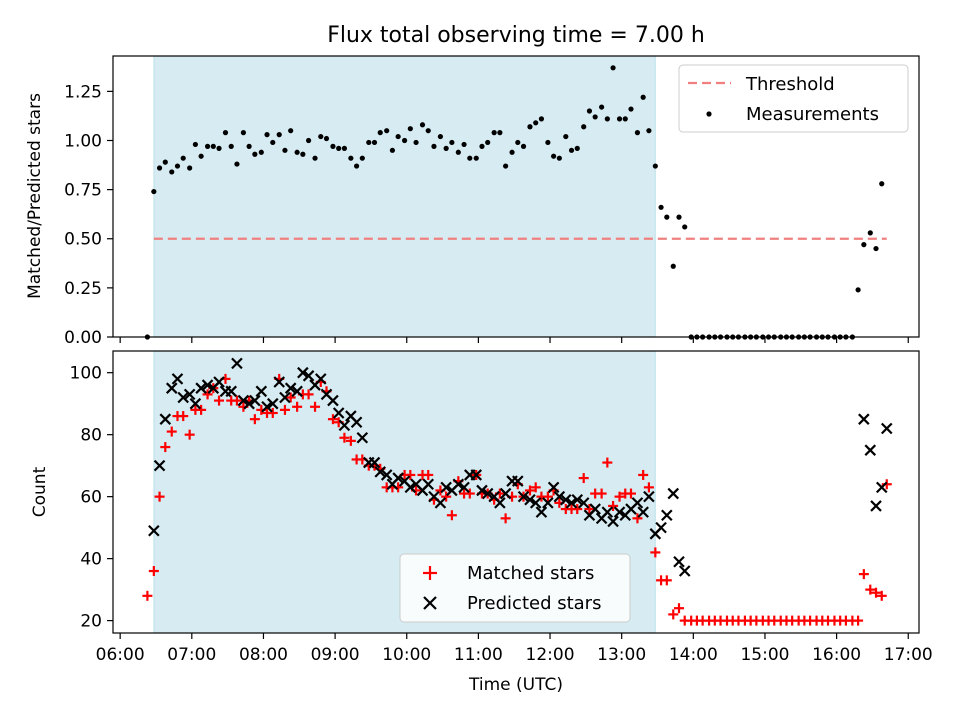 The image size is (960, 720). What do you see at coordinates (263, 655) in the screenshot?
I see `x-tick-label: 08:00` at bounding box center [263, 655].